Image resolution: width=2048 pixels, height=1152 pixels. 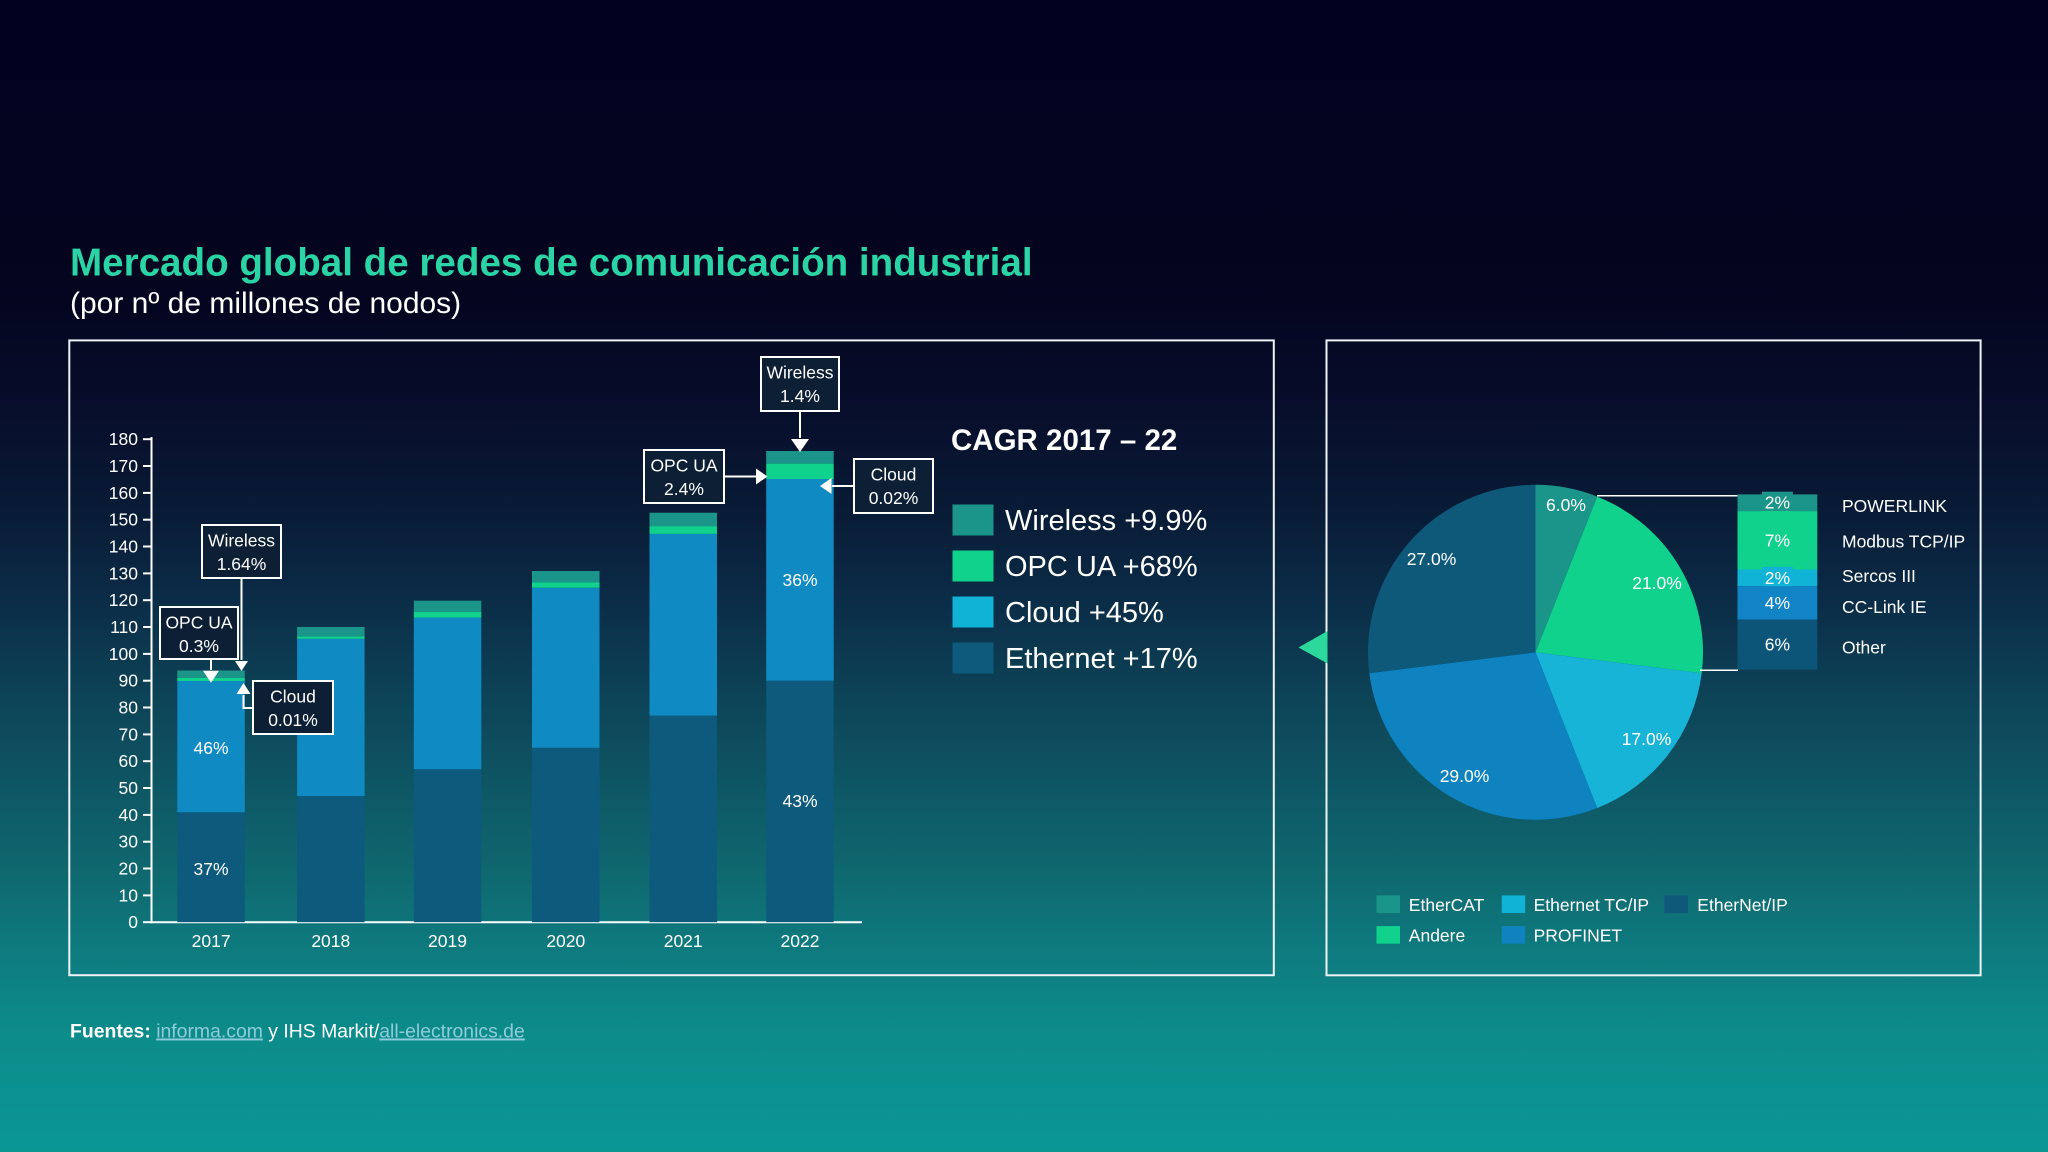 I want to click on svg-text: 27.0%, so click(x=1432, y=559).